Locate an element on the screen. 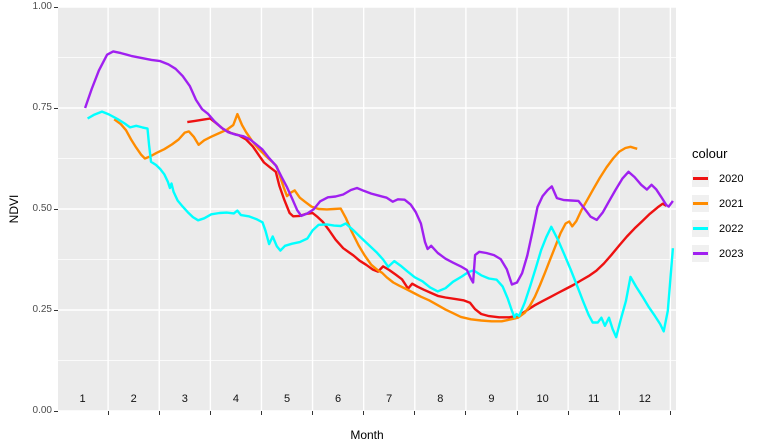  legend-title: colour is located at coordinates (710, 153).